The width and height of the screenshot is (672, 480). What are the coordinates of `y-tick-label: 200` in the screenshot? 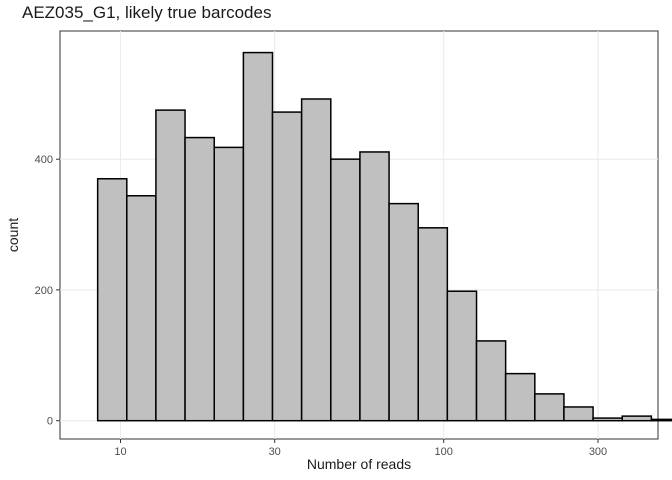 It's located at (44, 291).